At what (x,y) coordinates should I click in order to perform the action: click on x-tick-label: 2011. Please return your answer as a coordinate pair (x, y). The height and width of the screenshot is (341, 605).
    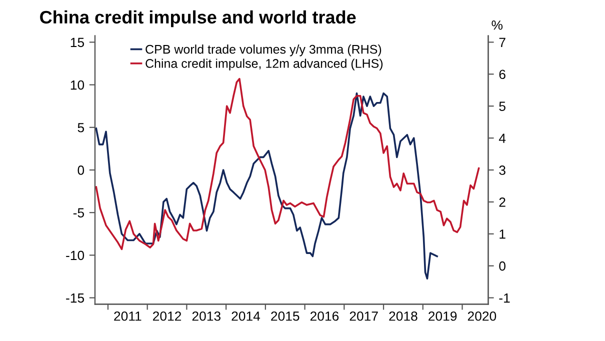
    Looking at the image, I should click on (128, 316).